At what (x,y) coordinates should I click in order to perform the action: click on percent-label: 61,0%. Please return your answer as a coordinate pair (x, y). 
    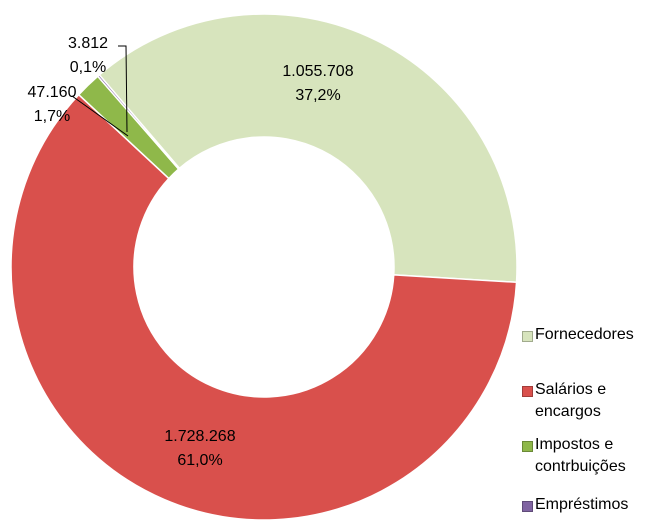
    Looking at the image, I should click on (199, 460).